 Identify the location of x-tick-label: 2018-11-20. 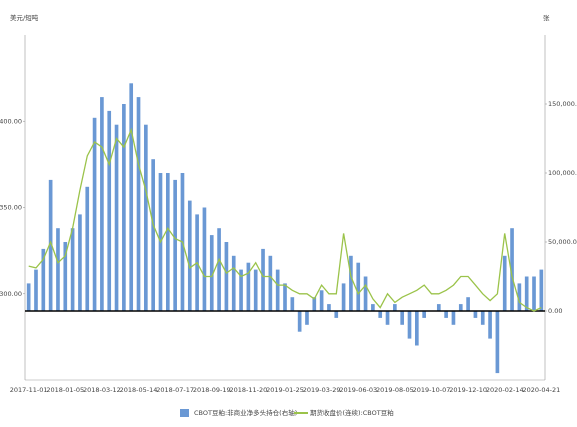
(248, 390).